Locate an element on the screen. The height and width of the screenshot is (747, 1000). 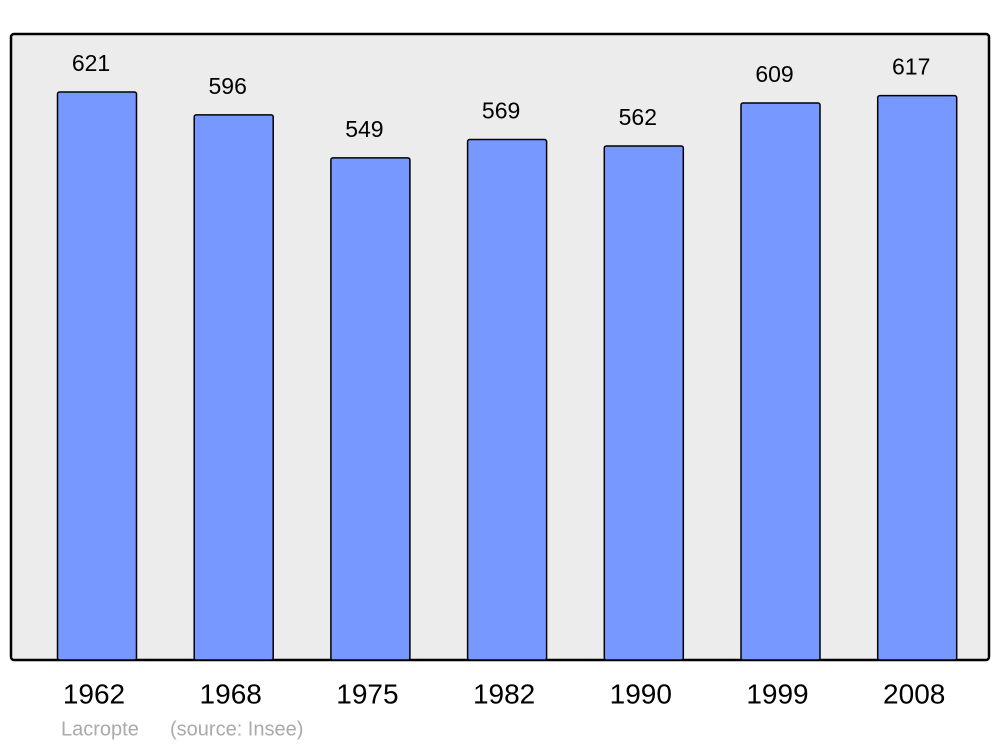
value-label: 609 is located at coordinates (774, 74).